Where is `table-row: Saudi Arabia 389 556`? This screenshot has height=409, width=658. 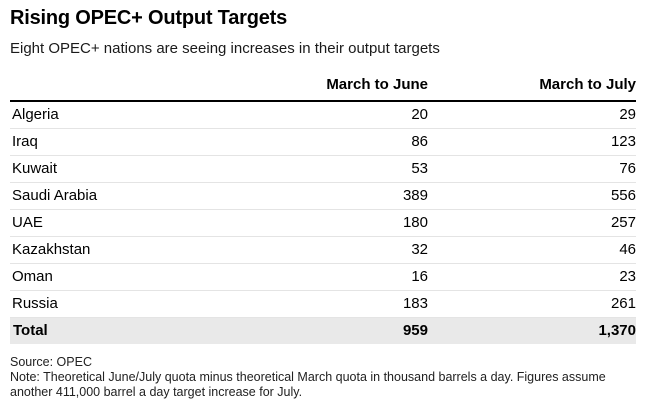 table-row: Saudi Arabia 389 556 is located at coordinates (323, 196).